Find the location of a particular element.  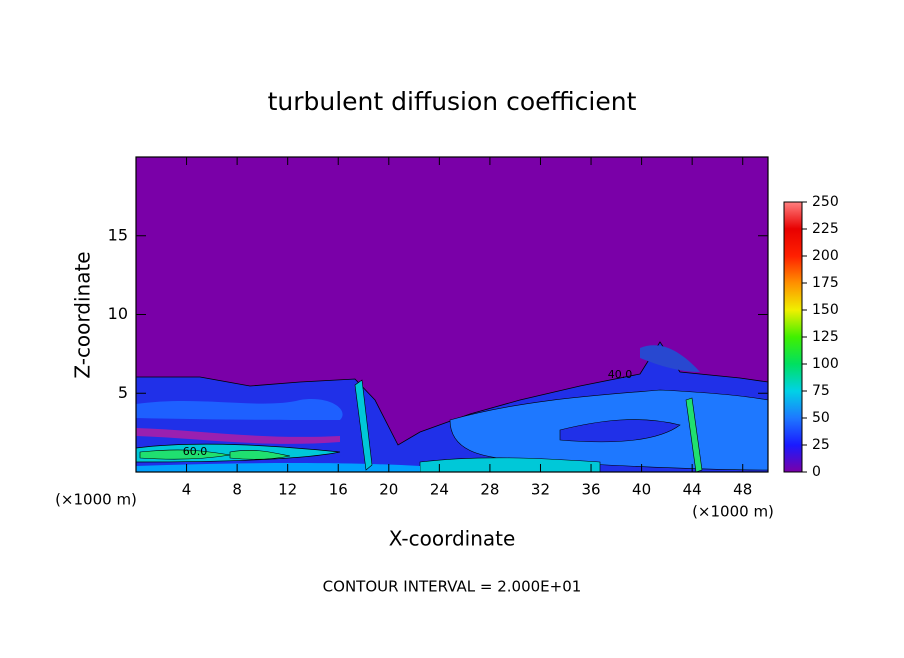

x-tick-label: 20 is located at coordinates (388, 490).